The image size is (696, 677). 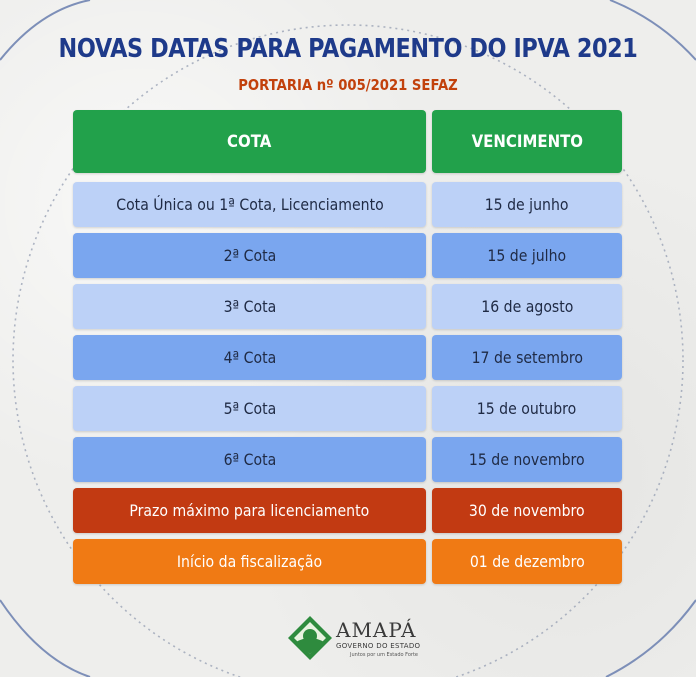 I want to click on table-row-cota: Início da fiscalização, so click(x=249, y=561).